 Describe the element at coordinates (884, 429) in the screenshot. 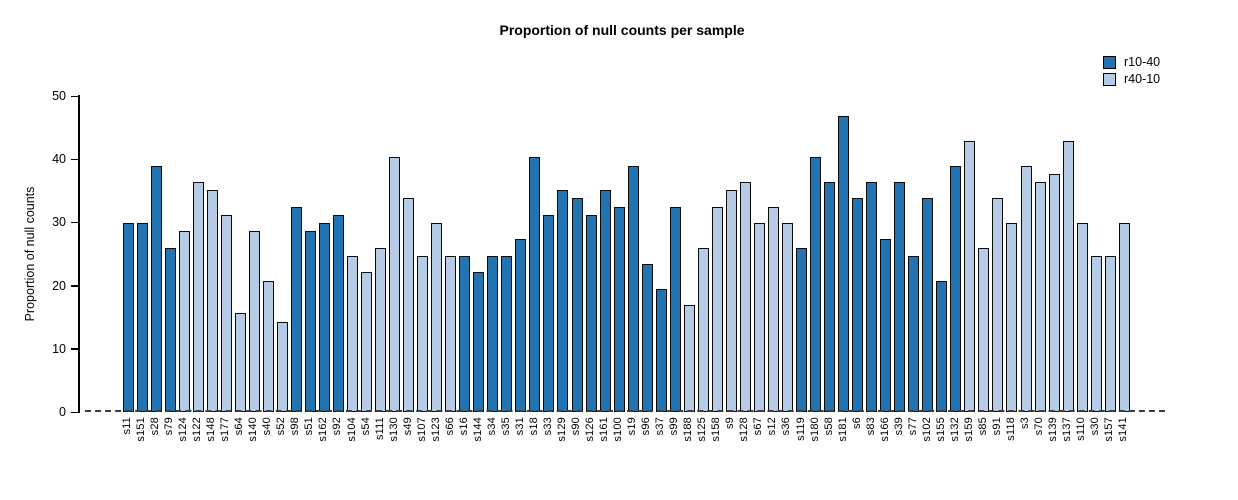

I see `x-tick-label: s166` at that location.